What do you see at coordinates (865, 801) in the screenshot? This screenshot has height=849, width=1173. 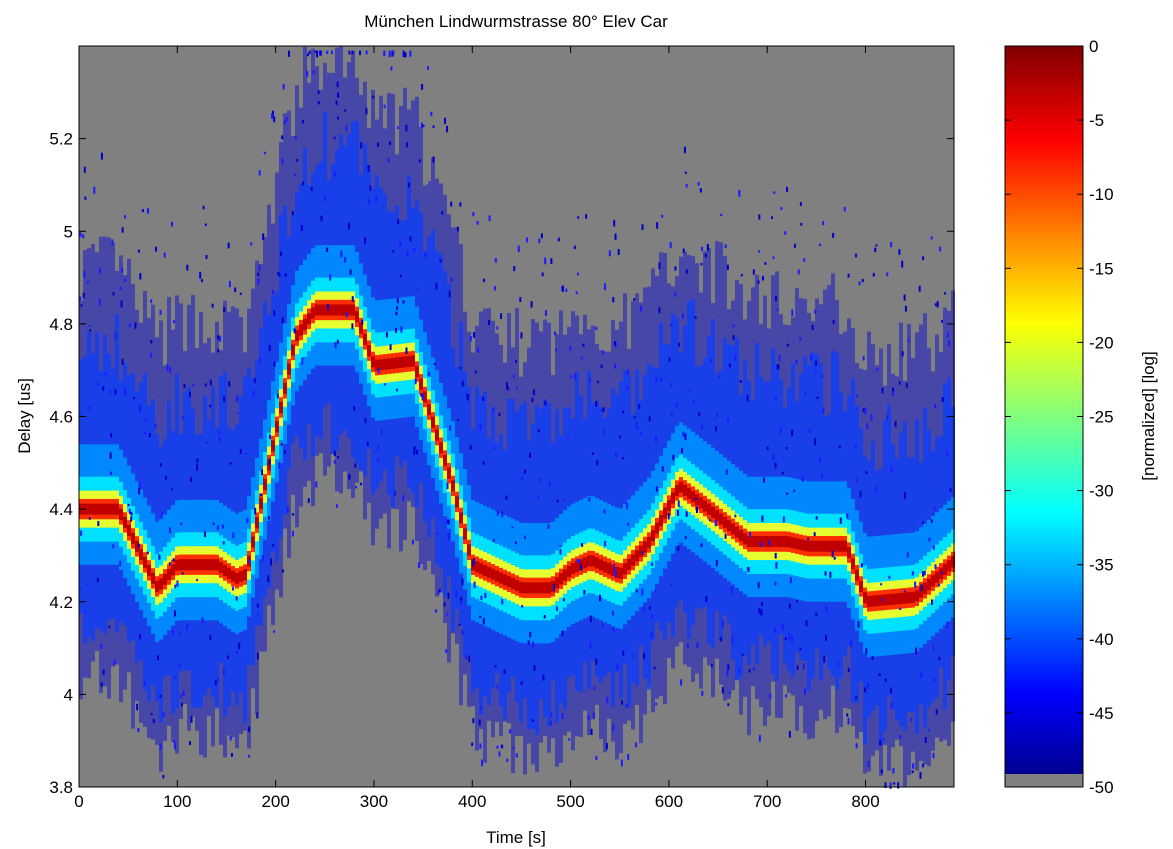 I see `x-tick-label: 800` at bounding box center [865, 801].